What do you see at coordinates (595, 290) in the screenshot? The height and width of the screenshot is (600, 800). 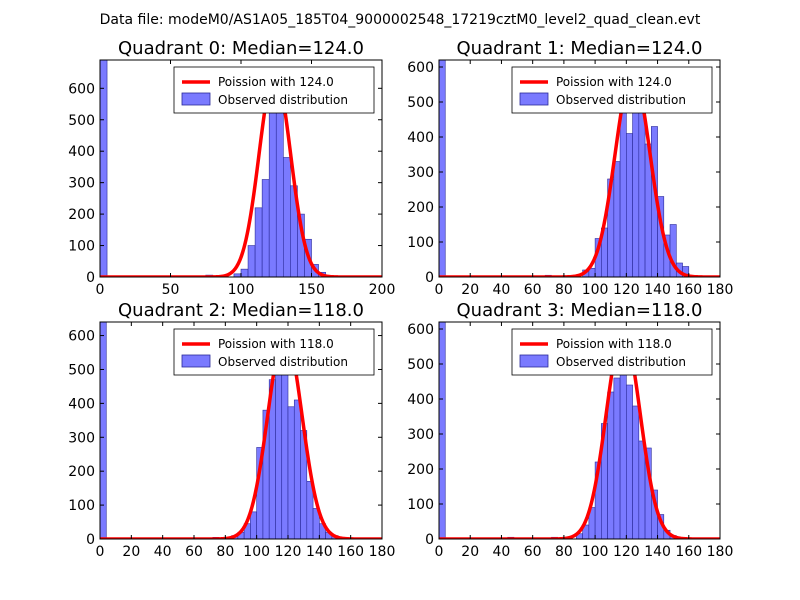 I see `x-tick-label: 100` at bounding box center [595, 290].